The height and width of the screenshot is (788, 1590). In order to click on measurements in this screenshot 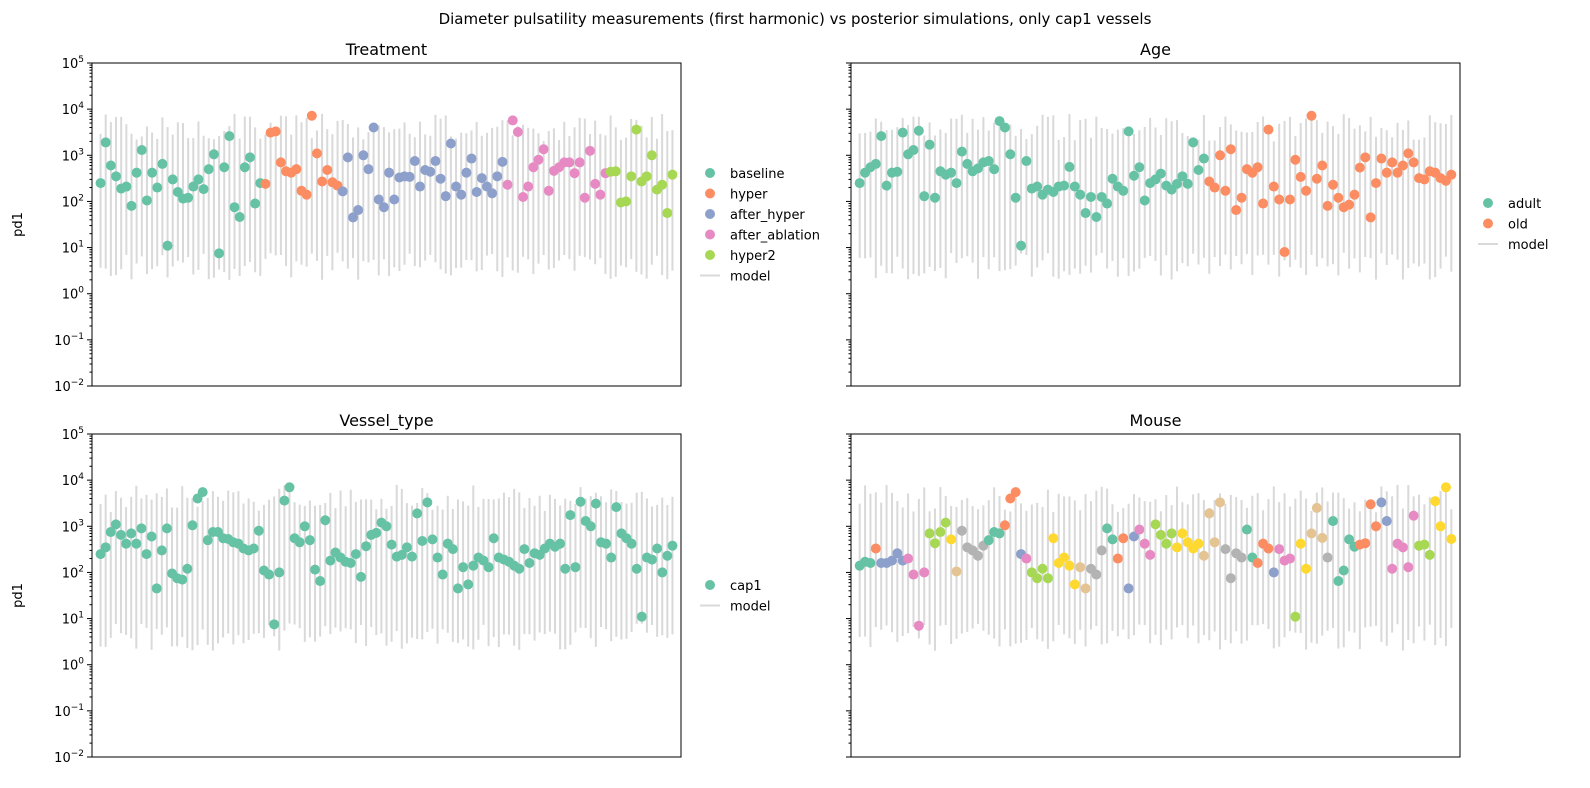, I will do `click(386, 184)`.